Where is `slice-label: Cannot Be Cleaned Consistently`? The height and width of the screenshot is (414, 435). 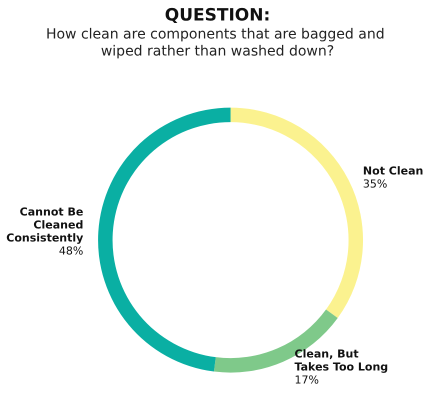
slice-label: Cannot Be Cleaned Consistently is located at coordinates (45, 224).